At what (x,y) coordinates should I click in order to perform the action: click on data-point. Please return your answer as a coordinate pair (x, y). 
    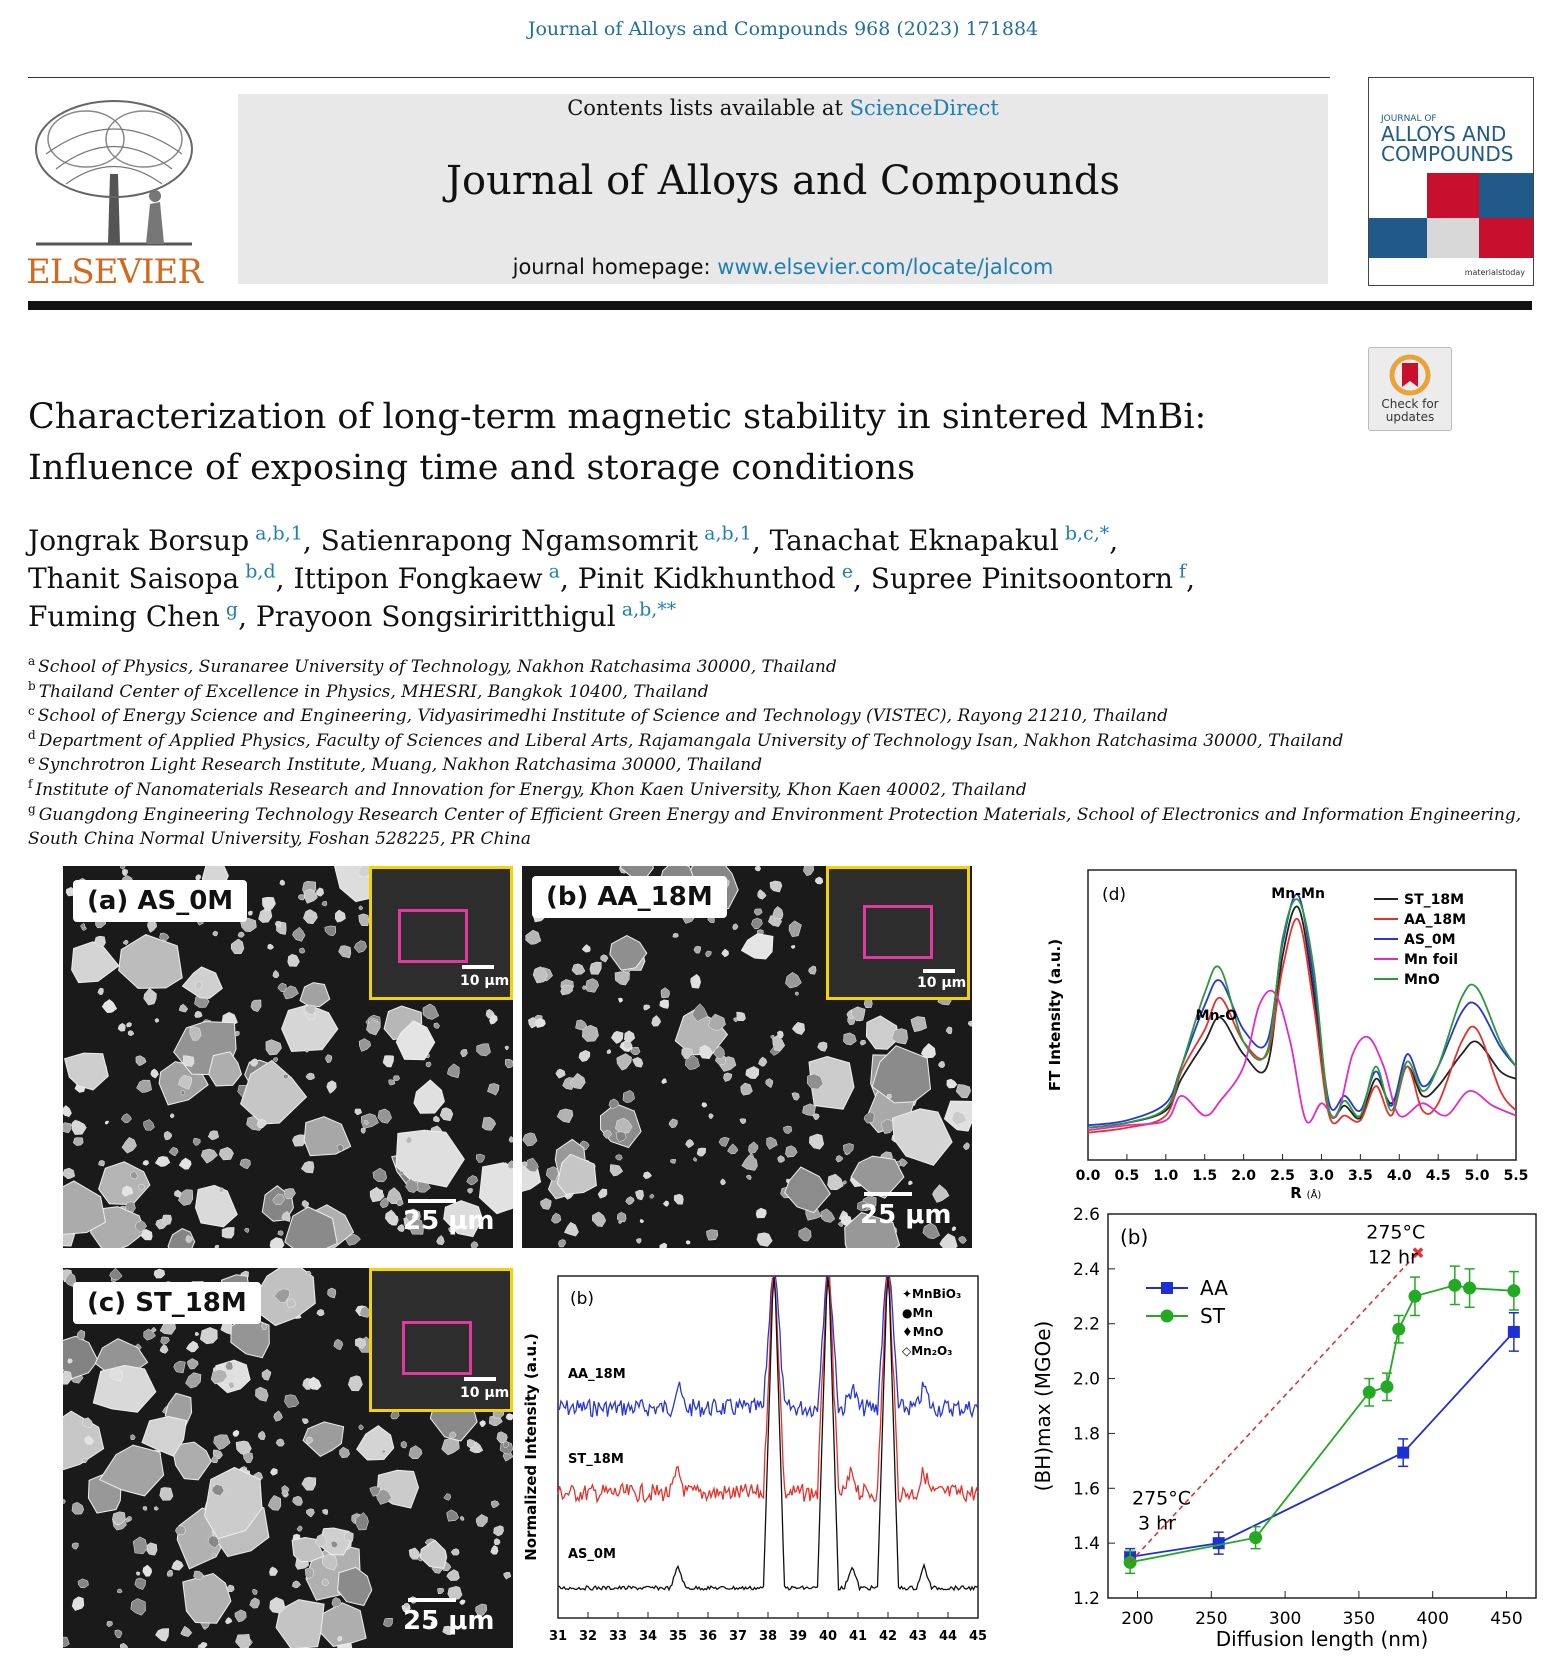
    Looking at the image, I should click on (1403, 1452).